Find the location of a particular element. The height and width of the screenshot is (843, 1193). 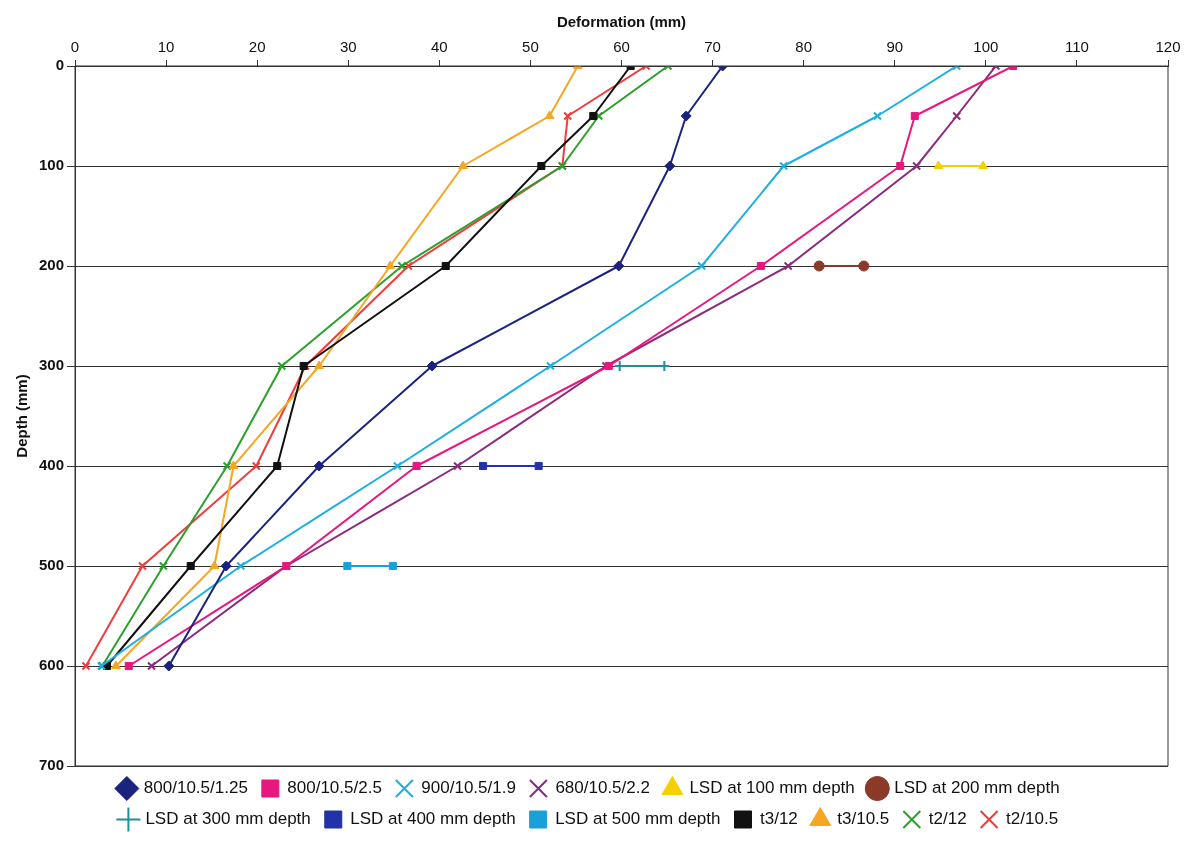

x-tick-label: 20 is located at coordinates (257, 47).